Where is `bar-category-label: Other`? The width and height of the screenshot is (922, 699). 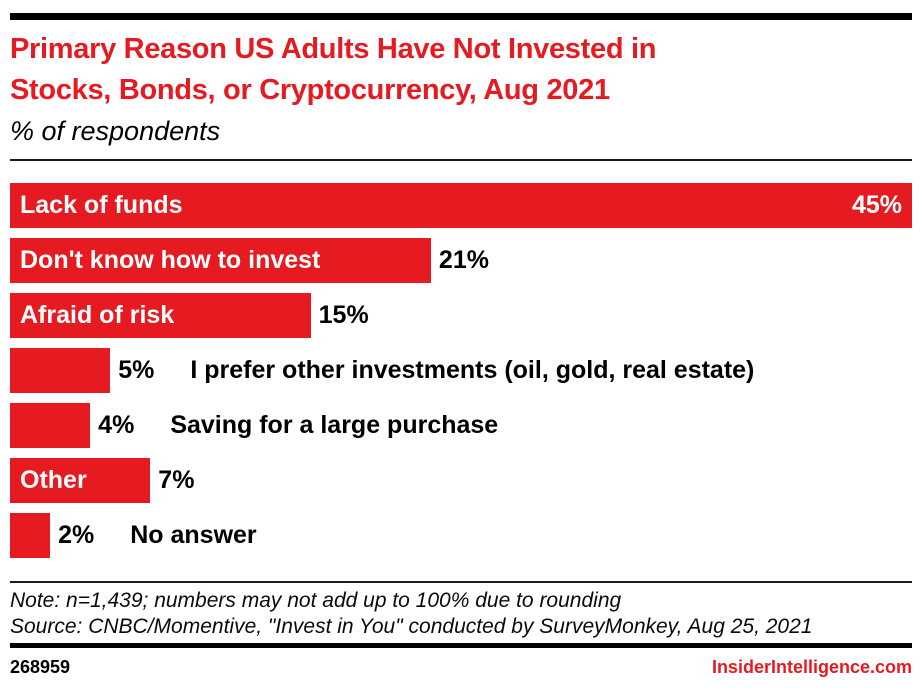
bar-category-label: Other is located at coordinates (53, 480).